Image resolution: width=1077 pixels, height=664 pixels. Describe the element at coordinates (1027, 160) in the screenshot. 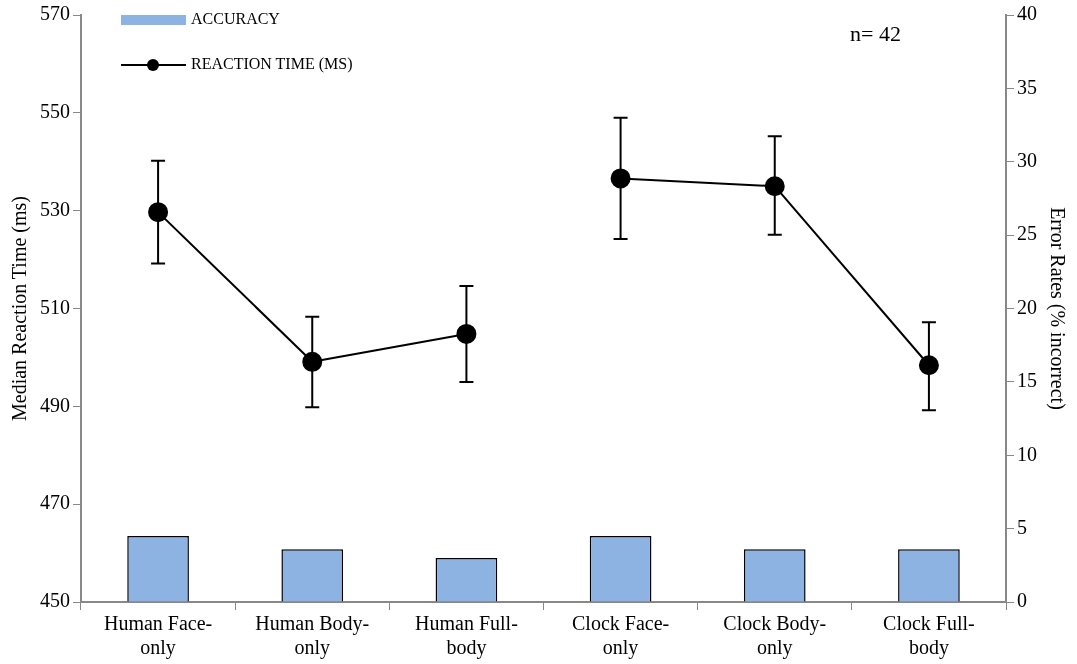

I see `y2-tick-label: 30` at that location.